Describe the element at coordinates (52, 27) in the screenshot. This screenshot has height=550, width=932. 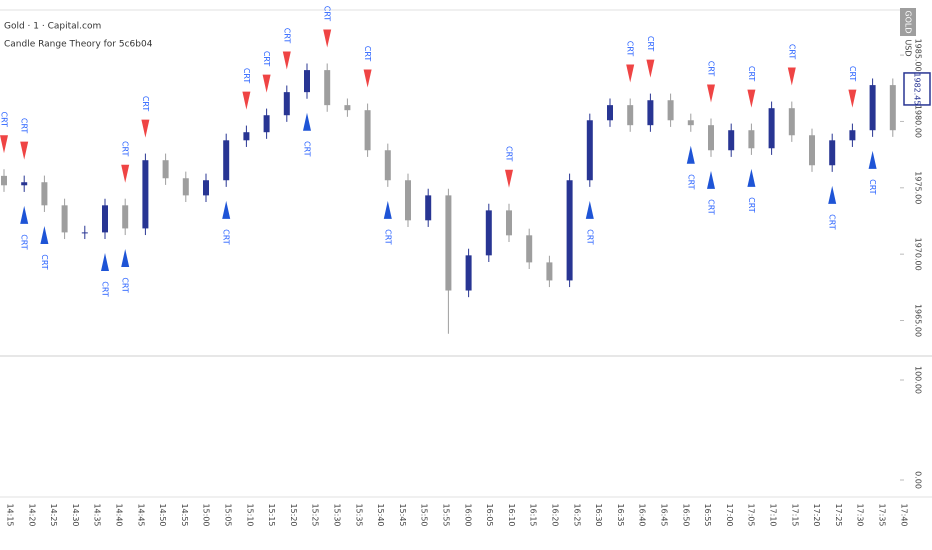
I see `symbol-title: Gold · 1 · Capital.com` at that location.